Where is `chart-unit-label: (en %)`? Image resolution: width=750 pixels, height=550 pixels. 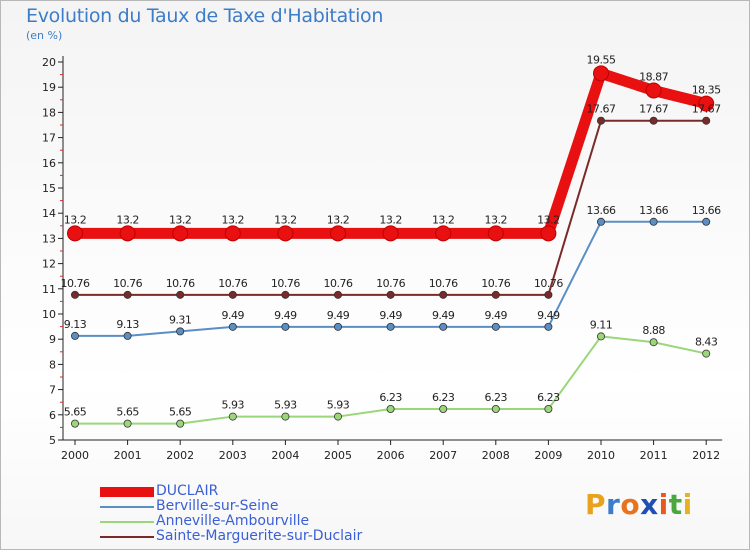
chart-unit-label: (en %) is located at coordinates (44, 35).